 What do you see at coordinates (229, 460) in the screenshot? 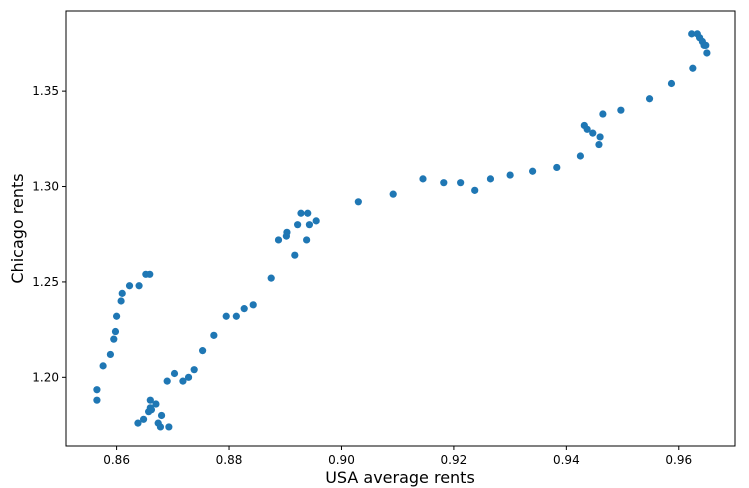
I see `x-tick-label: 0.88` at bounding box center [229, 460].